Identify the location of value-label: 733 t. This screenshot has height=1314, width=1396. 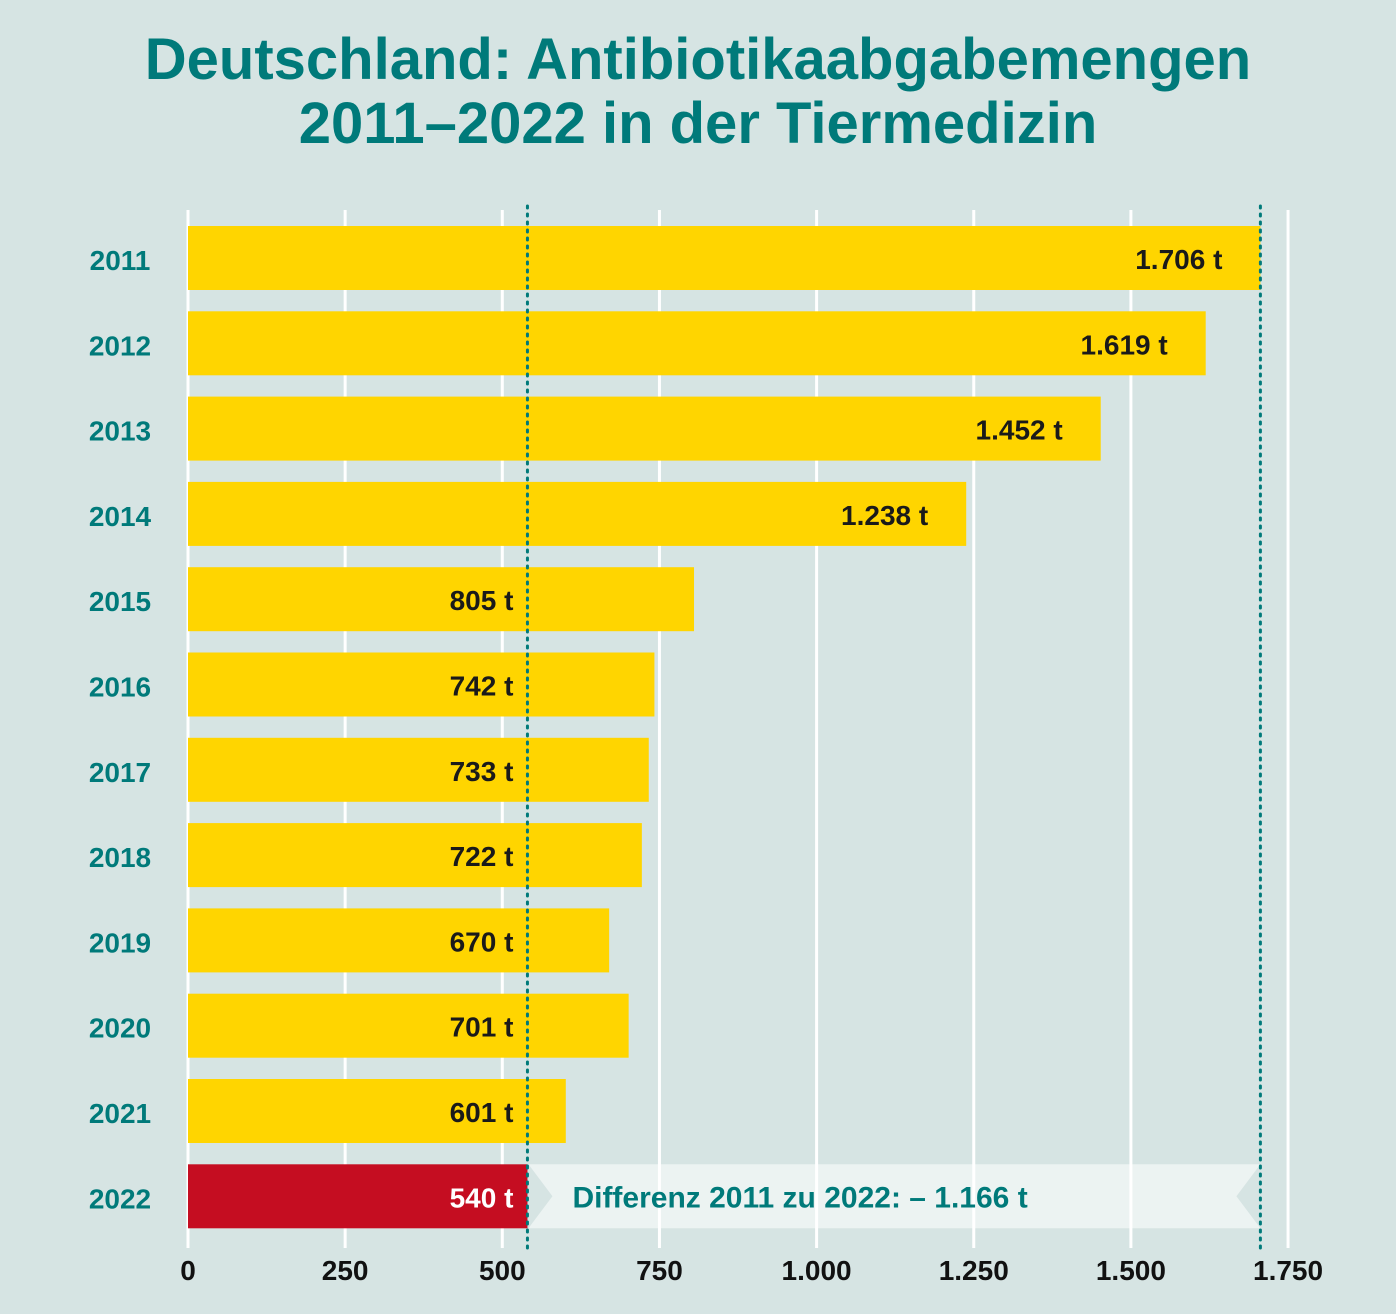
(482, 771).